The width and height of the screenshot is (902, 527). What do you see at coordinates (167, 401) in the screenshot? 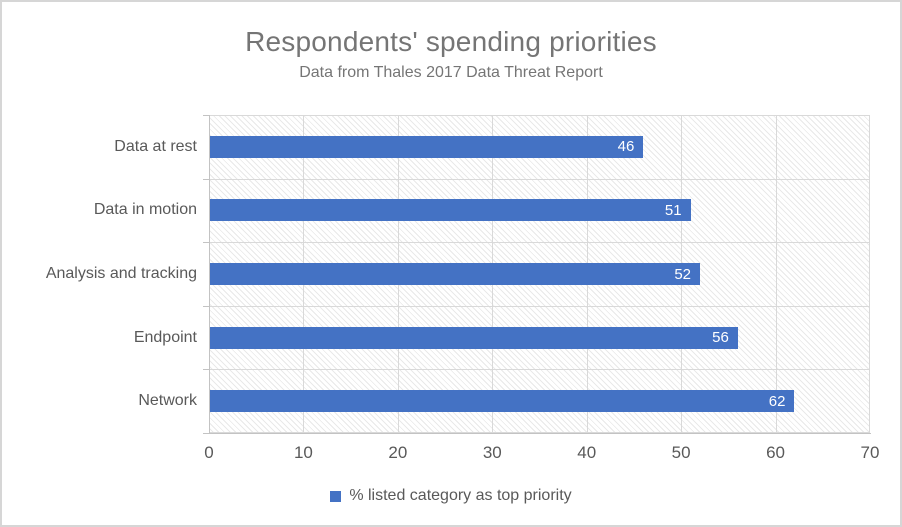
I see `category-label: Network` at bounding box center [167, 401].